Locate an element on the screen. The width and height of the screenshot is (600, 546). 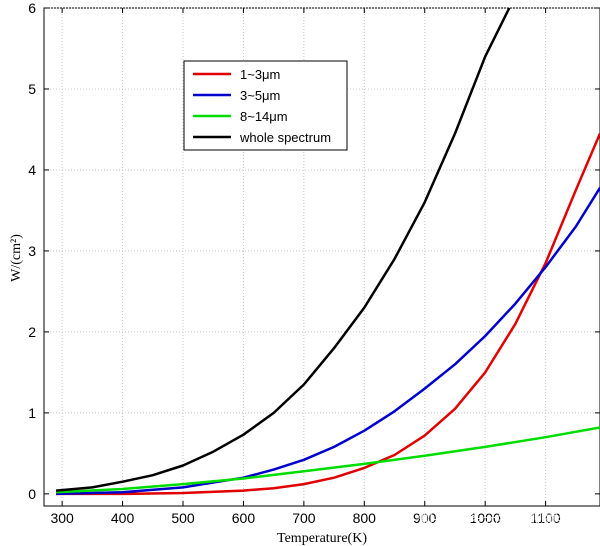
y-tick-label: 2 is located at coordinates (32, 332).